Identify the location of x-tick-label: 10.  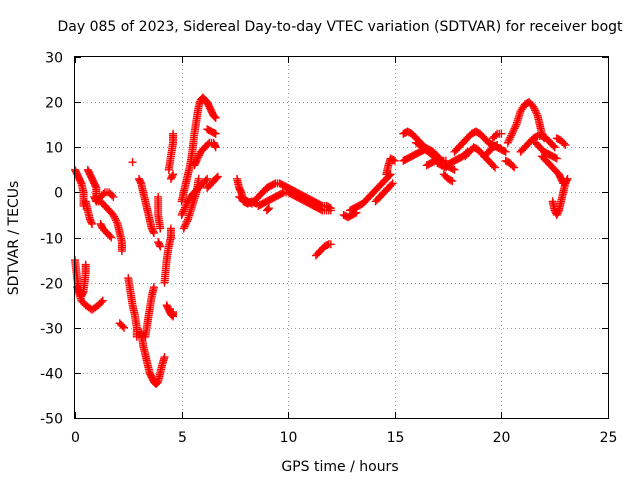
(289, 438).